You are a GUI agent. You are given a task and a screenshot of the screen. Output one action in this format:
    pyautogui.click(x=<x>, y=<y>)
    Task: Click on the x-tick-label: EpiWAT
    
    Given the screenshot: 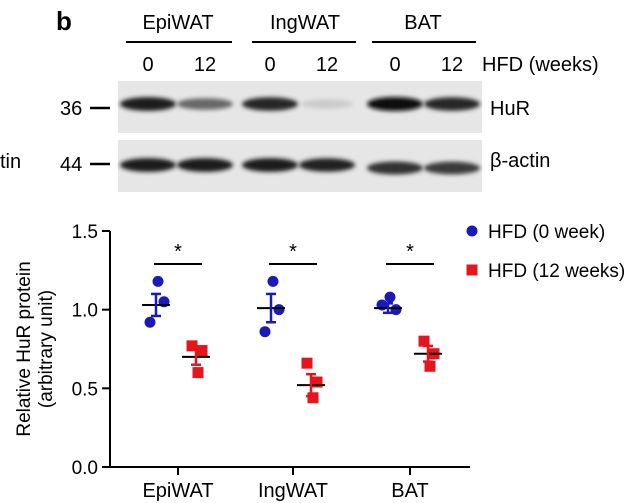 What is the action you would take?
    pyautogui.click(x=177, y=491)
    